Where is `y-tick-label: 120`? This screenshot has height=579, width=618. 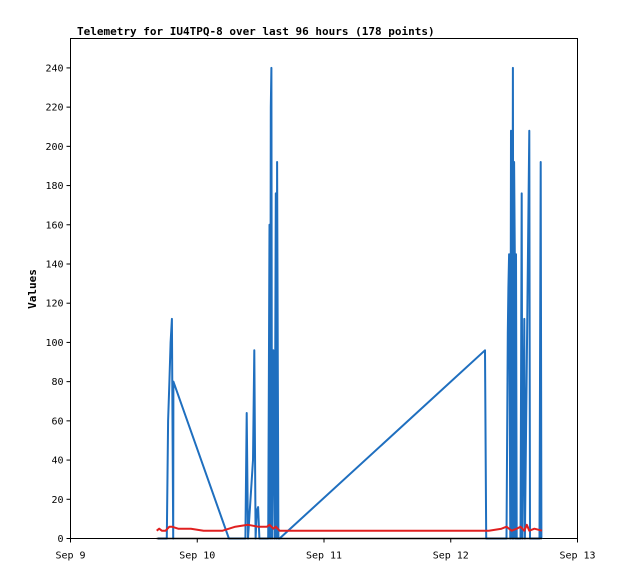 y-tick-label: 120 is located at coordinates (54, 304).